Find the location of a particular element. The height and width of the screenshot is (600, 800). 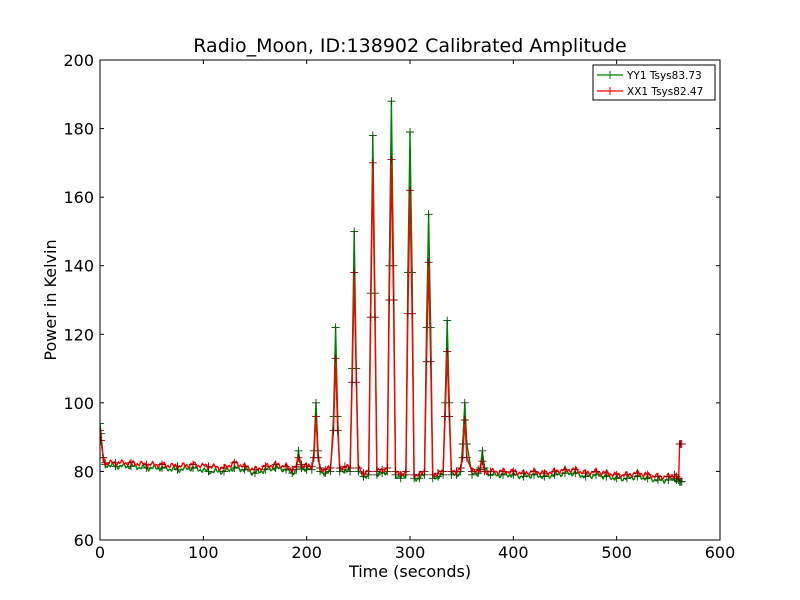

y-tick-label: 120 is located at coordinates (78, 334).